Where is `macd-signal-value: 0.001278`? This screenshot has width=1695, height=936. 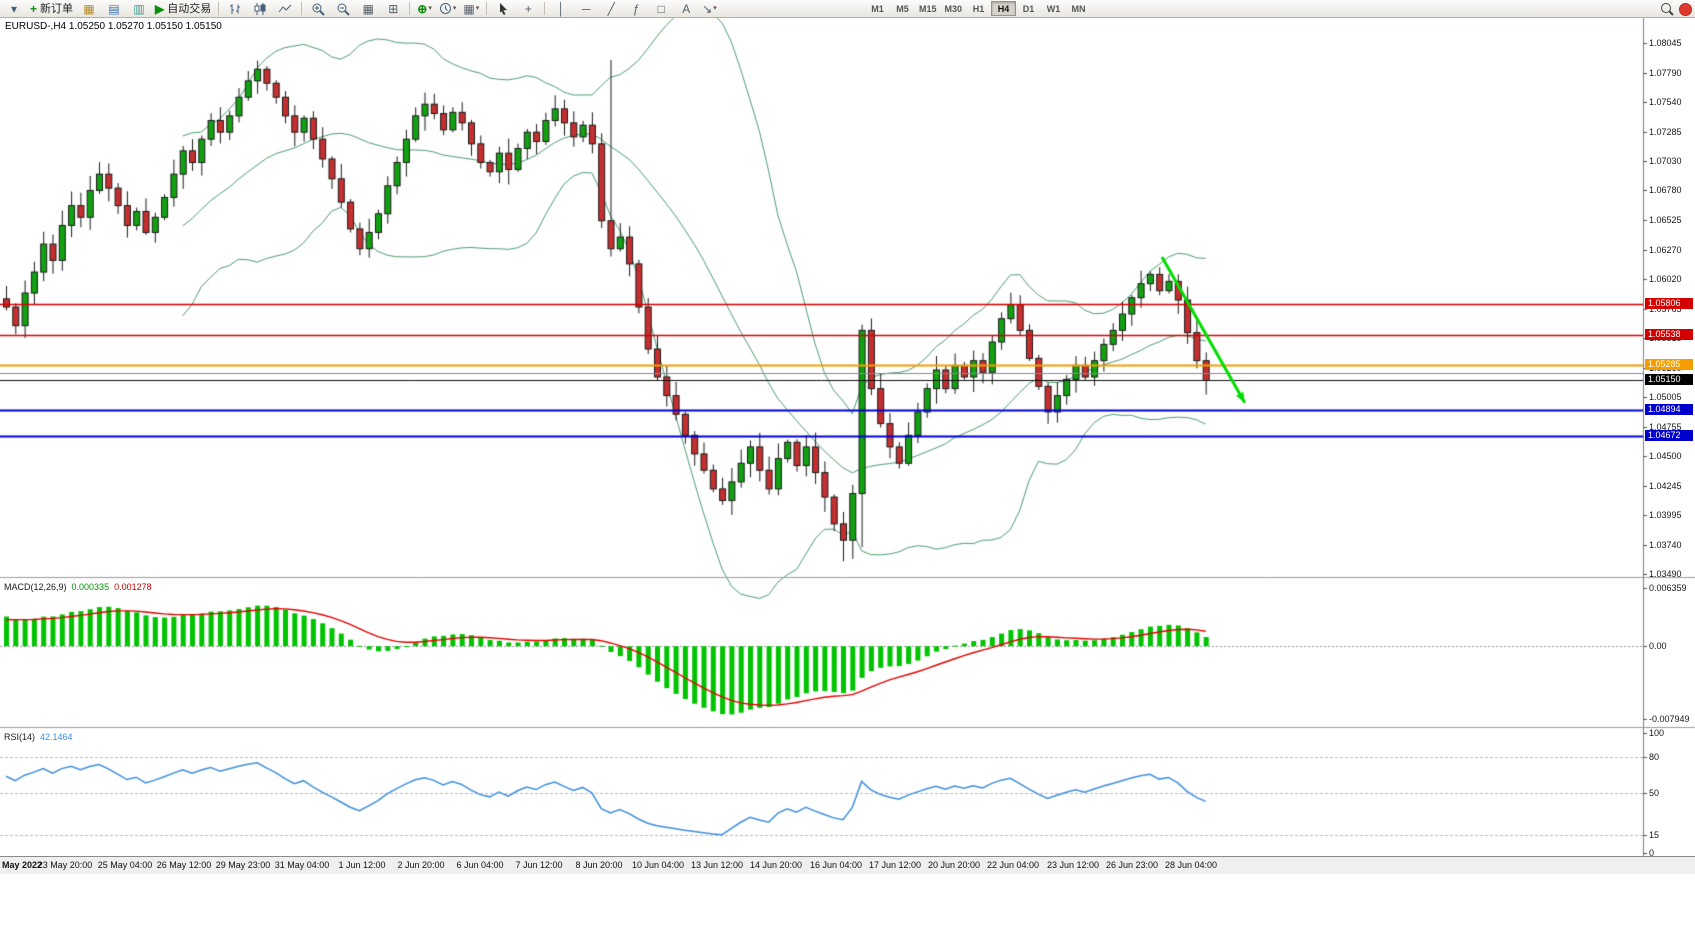 macd-signal-value: 0.001278 is located at coordinates (133, 587).